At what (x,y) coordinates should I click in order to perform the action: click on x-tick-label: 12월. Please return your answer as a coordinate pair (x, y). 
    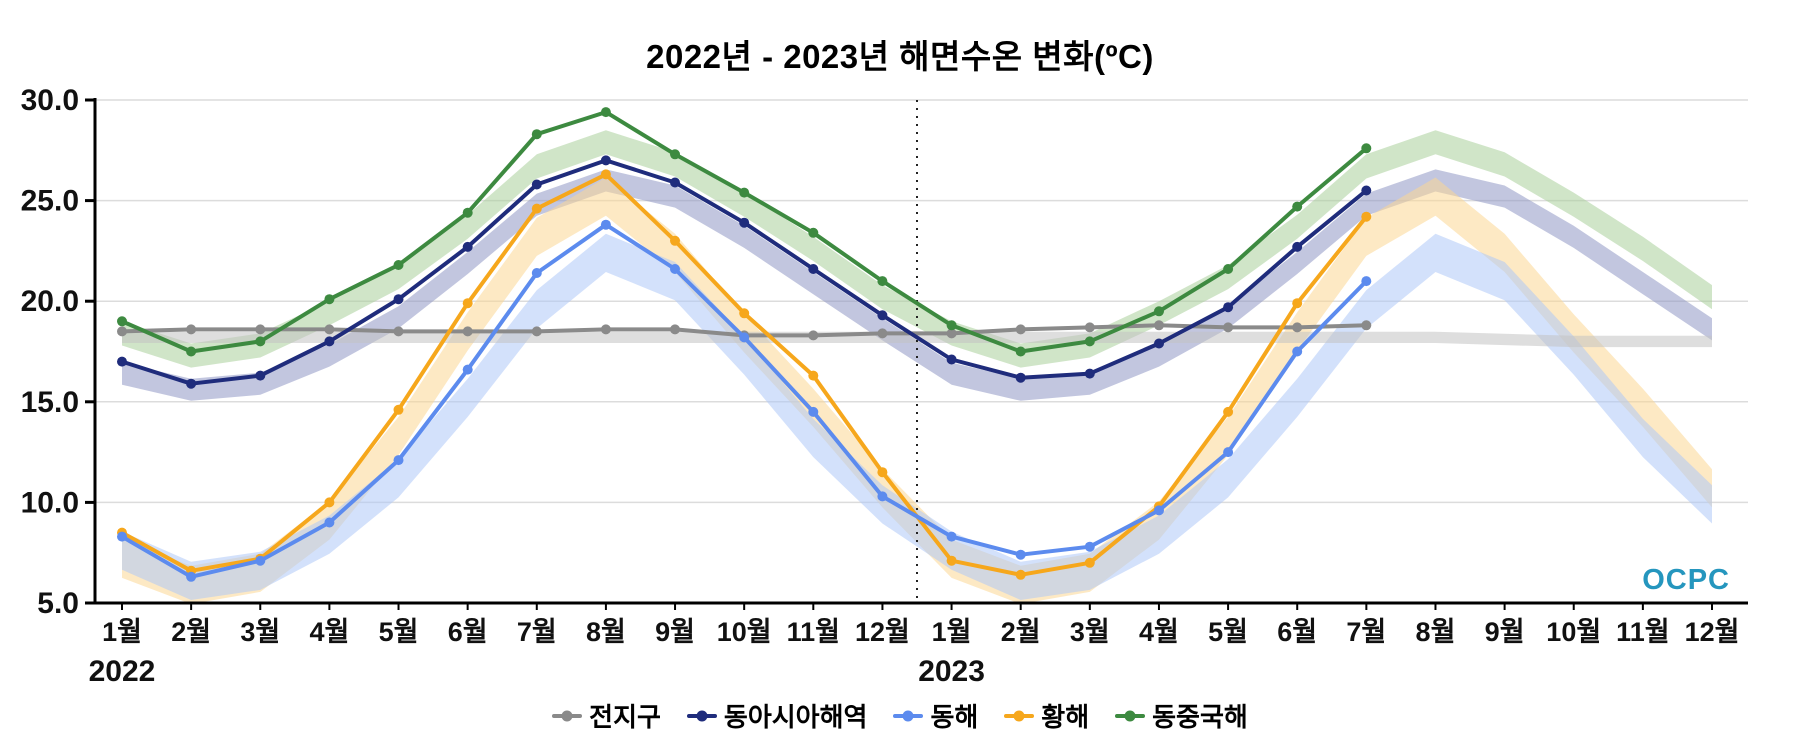
    Looking at the image, I should click on (882, 632).